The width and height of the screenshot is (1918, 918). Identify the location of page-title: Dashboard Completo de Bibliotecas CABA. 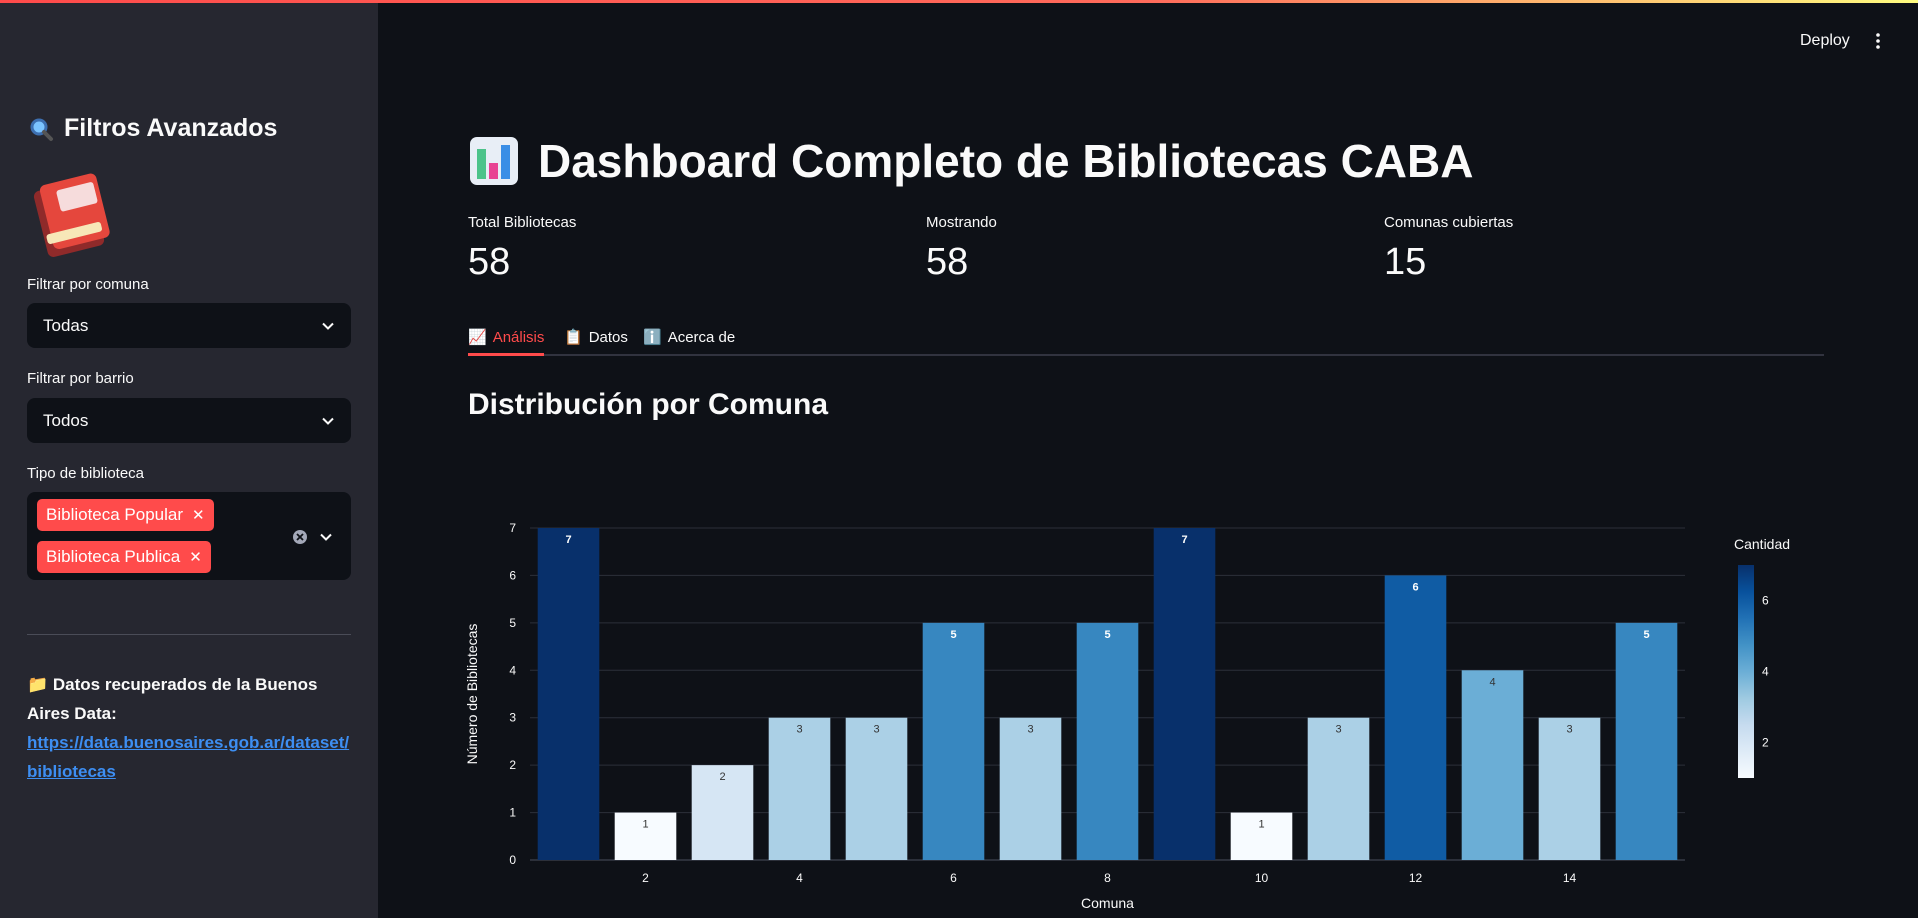
(970, 161).